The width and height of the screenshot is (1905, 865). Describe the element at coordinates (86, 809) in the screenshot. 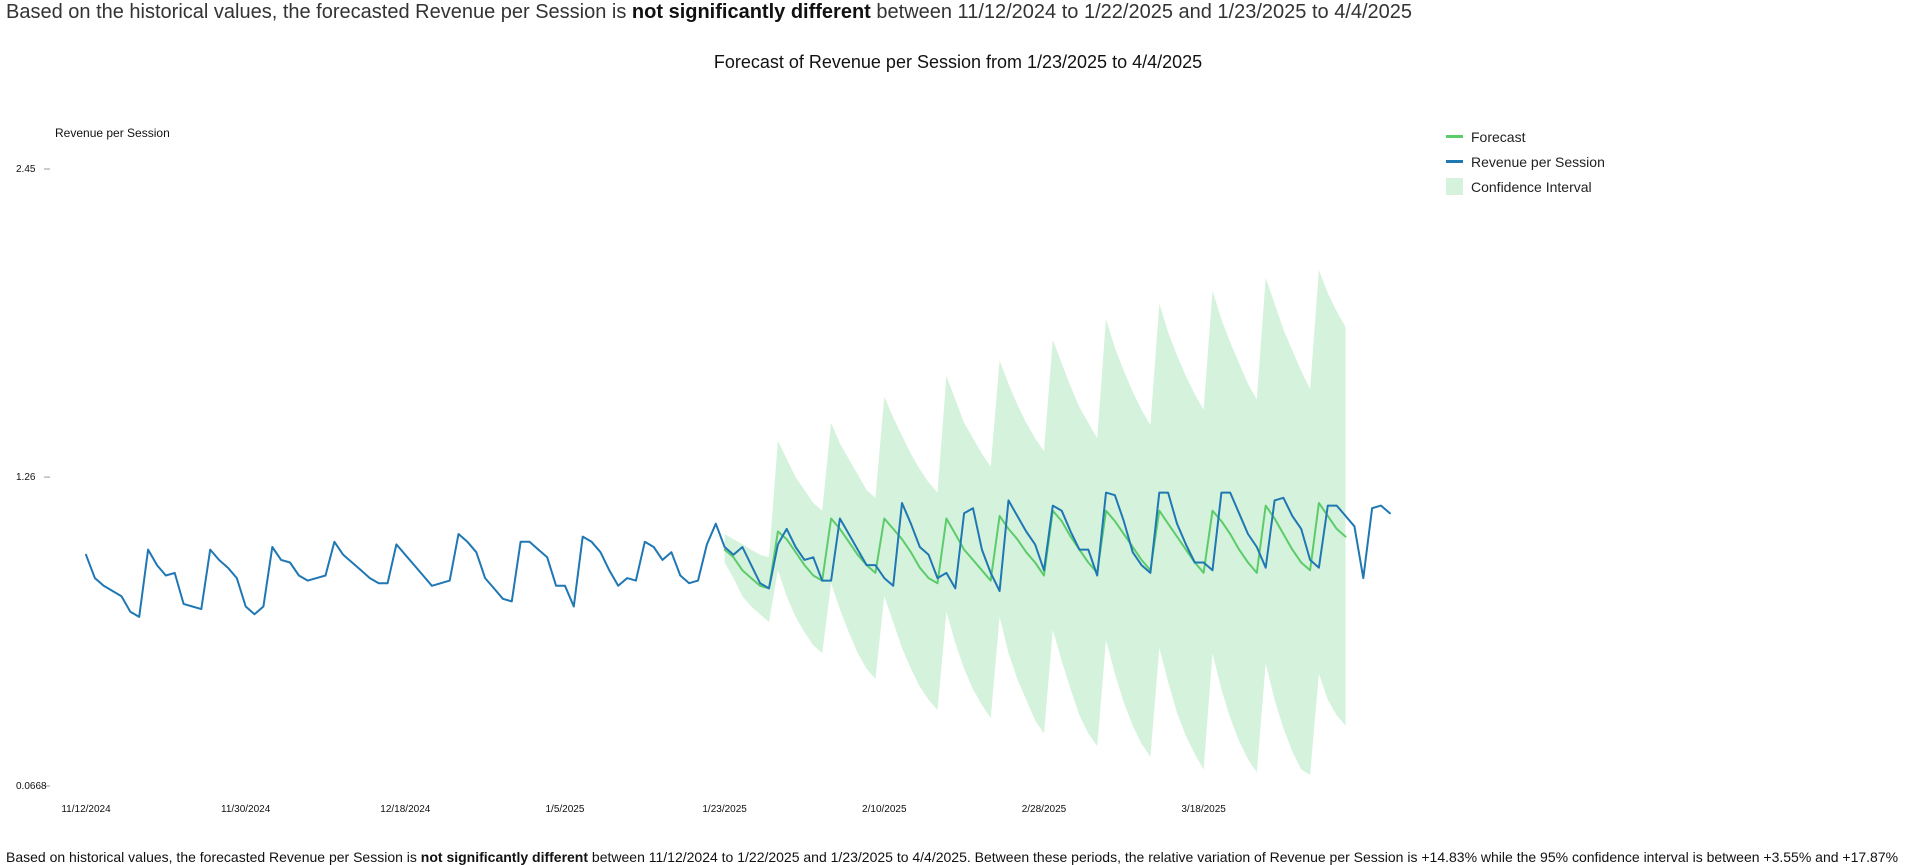

I see `x-tick-label: 11/12/2024` at that location.